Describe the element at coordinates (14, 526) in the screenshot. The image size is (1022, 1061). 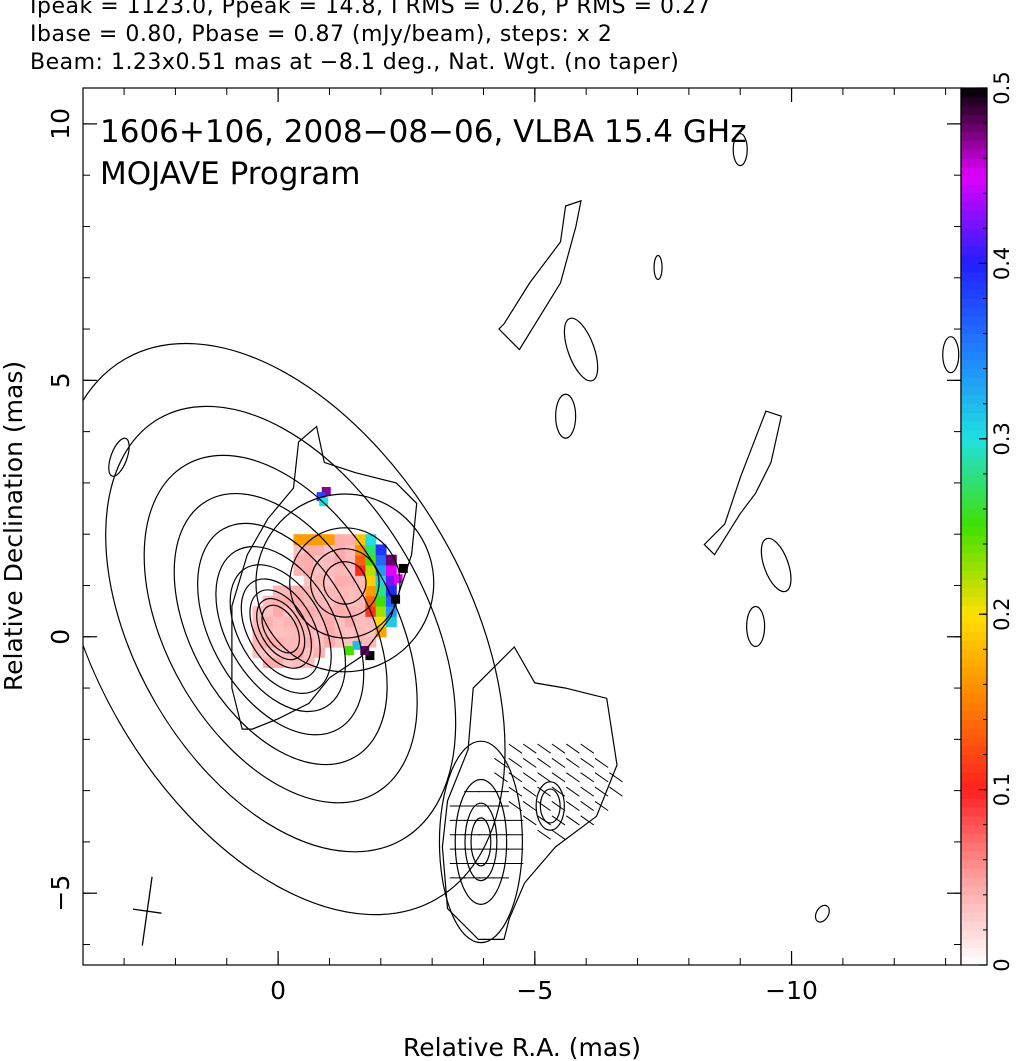
I see `y-axis-label: Relative Declination (mas)` at that location.